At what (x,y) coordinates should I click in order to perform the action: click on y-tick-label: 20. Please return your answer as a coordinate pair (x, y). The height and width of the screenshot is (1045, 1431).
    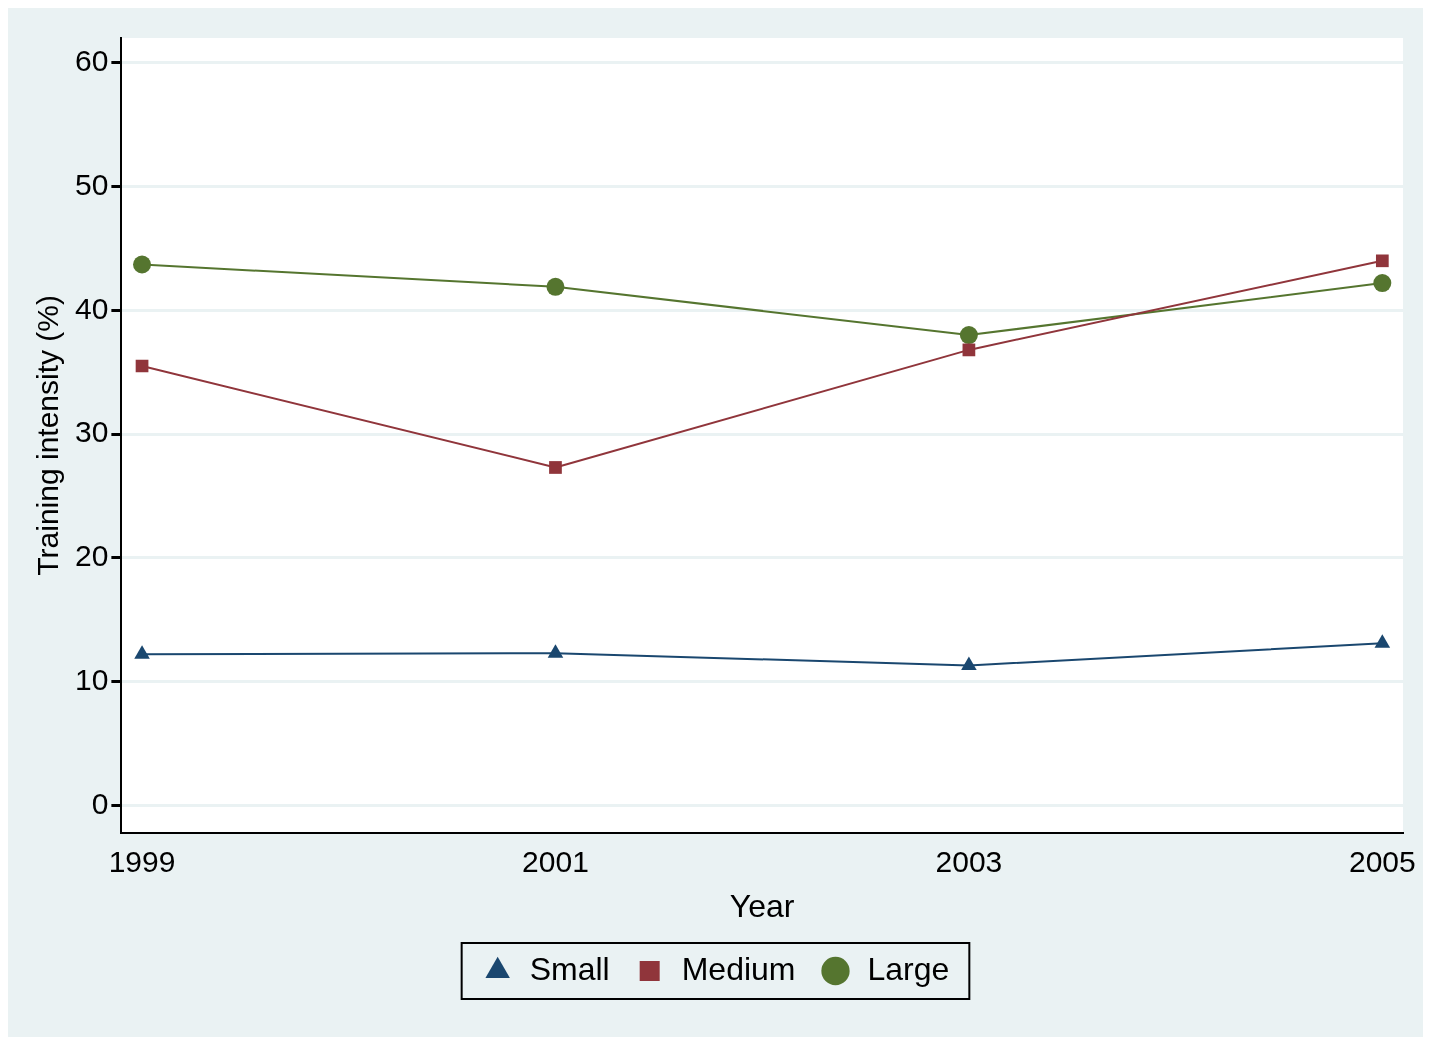
    Looking at the image, I should click on (91, 556).